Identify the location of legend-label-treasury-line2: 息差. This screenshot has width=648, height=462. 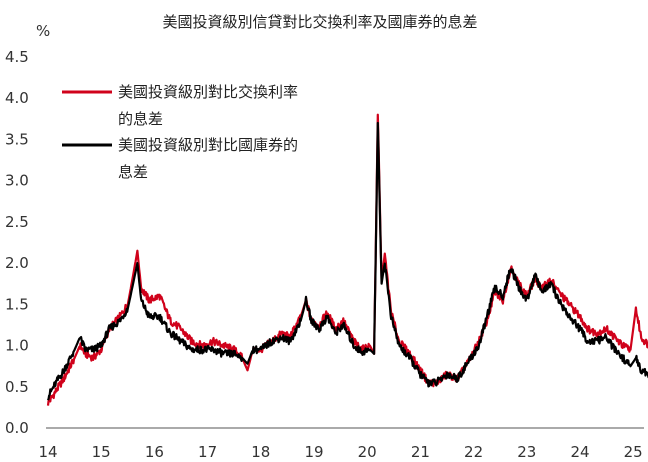
(133, 172).